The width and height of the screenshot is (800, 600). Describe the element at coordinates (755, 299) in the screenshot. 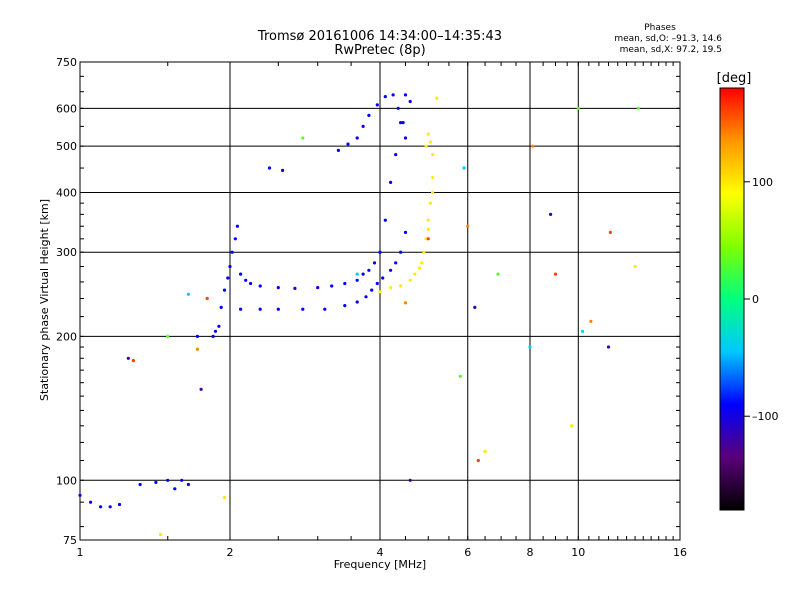

I see `colorbar-tick-label: 0` at that location.